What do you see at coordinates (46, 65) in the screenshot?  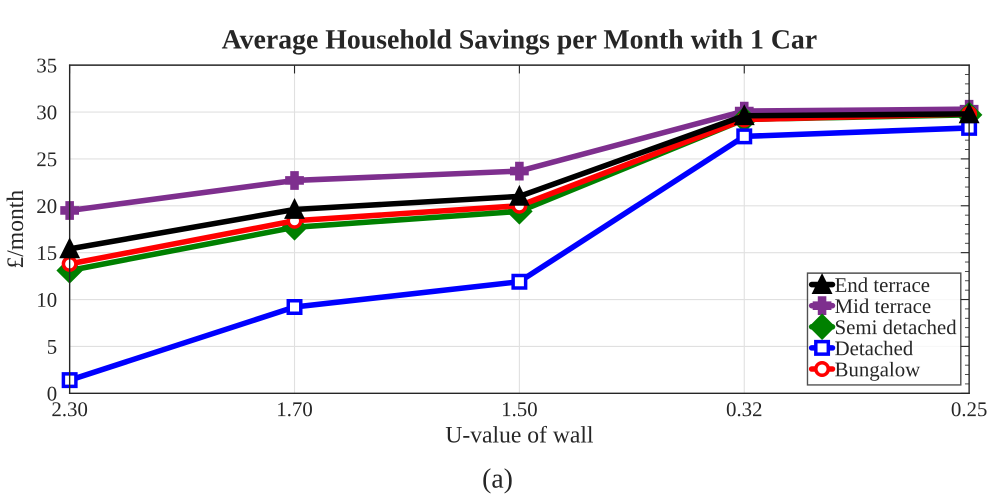 I see `y-tick-label: 35` at bounding box center [46, 65].